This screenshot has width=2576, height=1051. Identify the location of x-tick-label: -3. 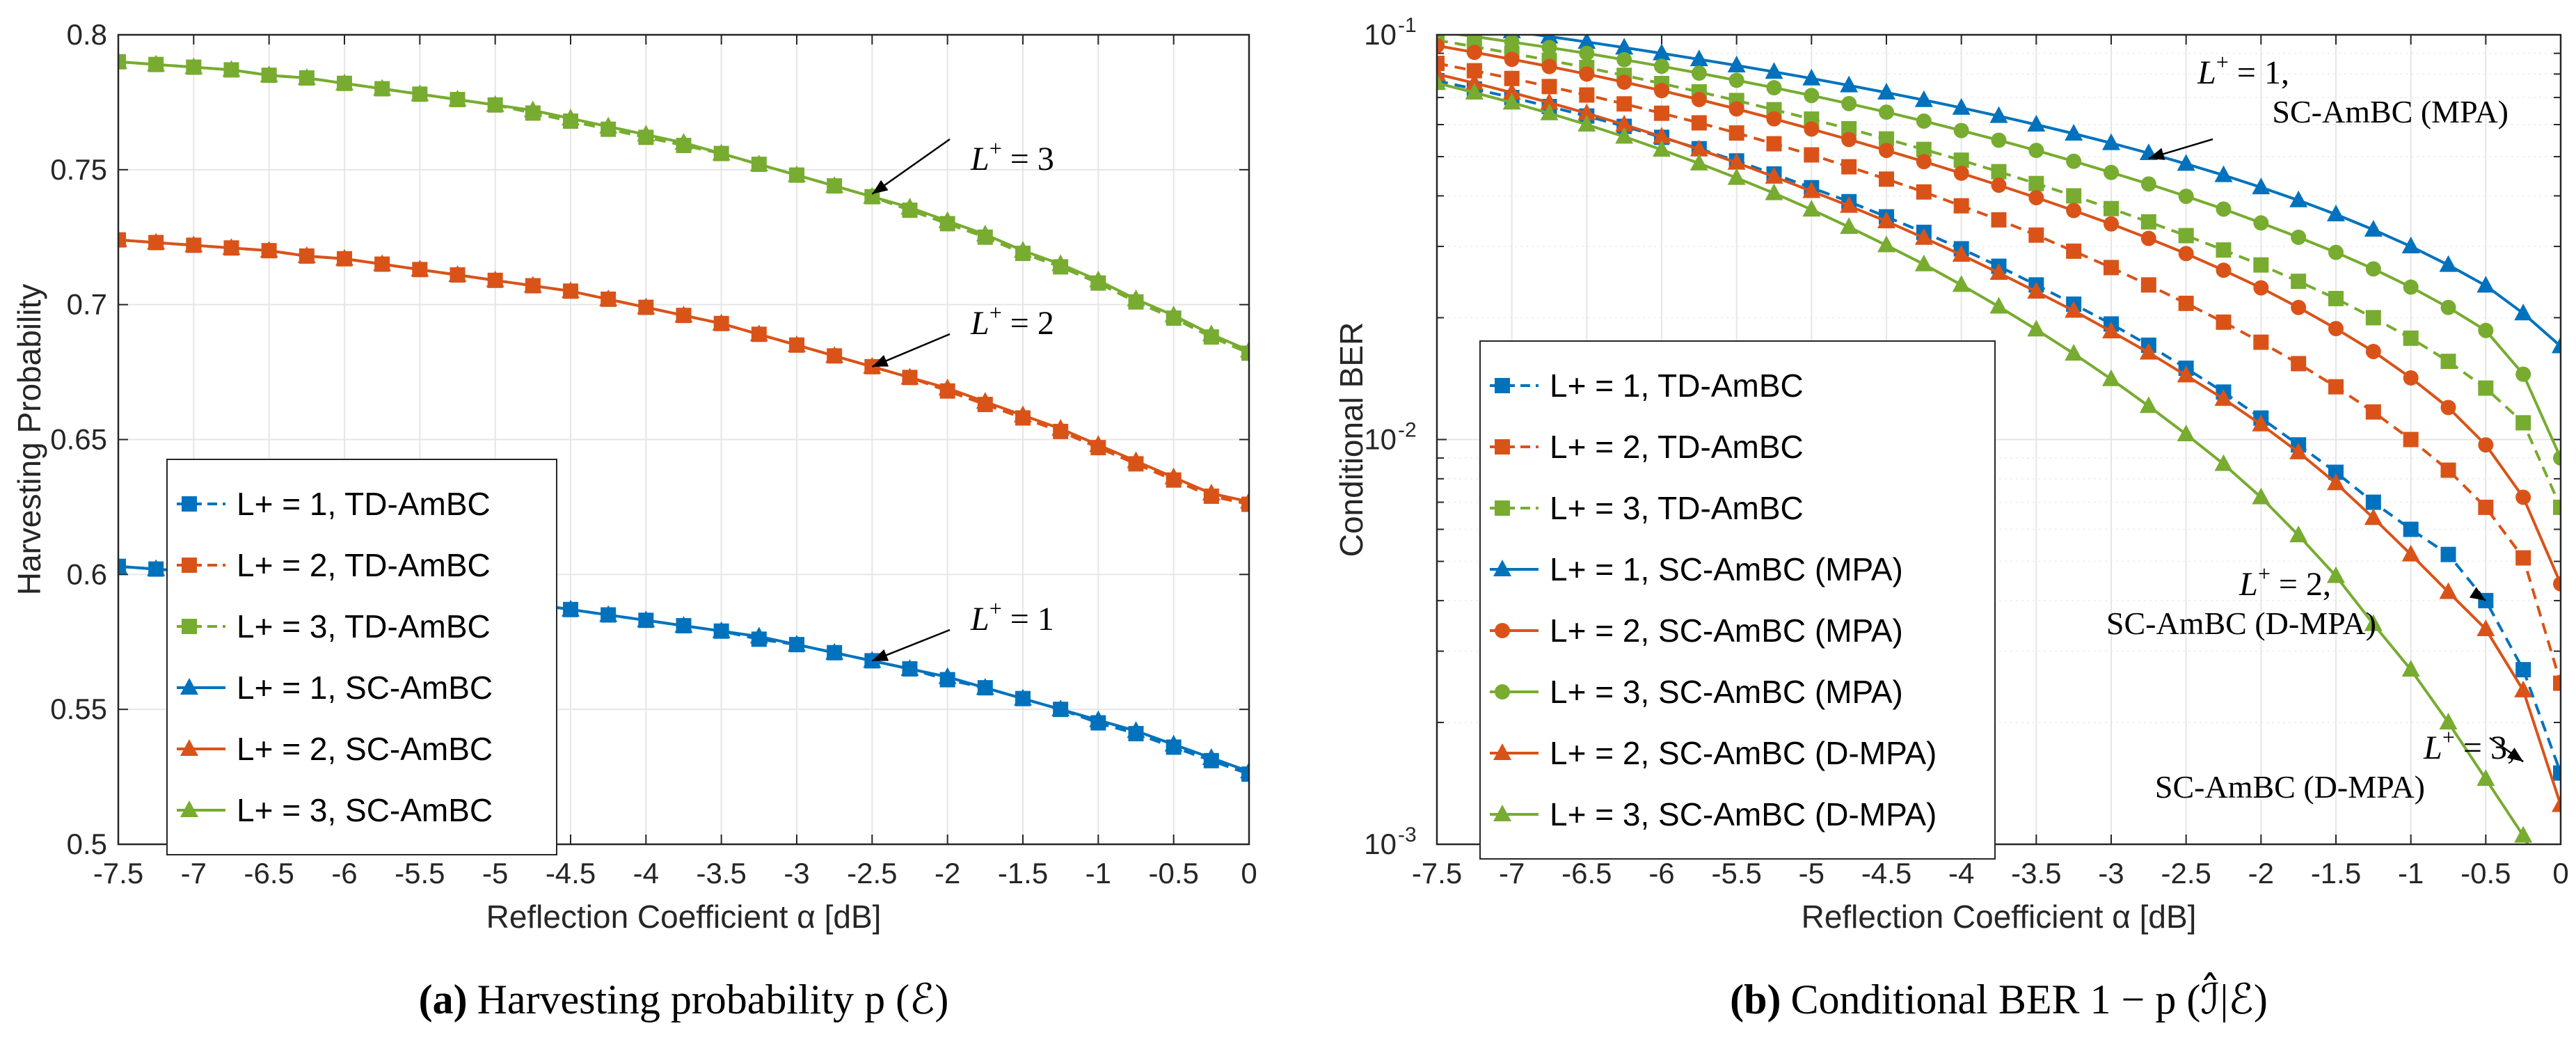
(796, 874).